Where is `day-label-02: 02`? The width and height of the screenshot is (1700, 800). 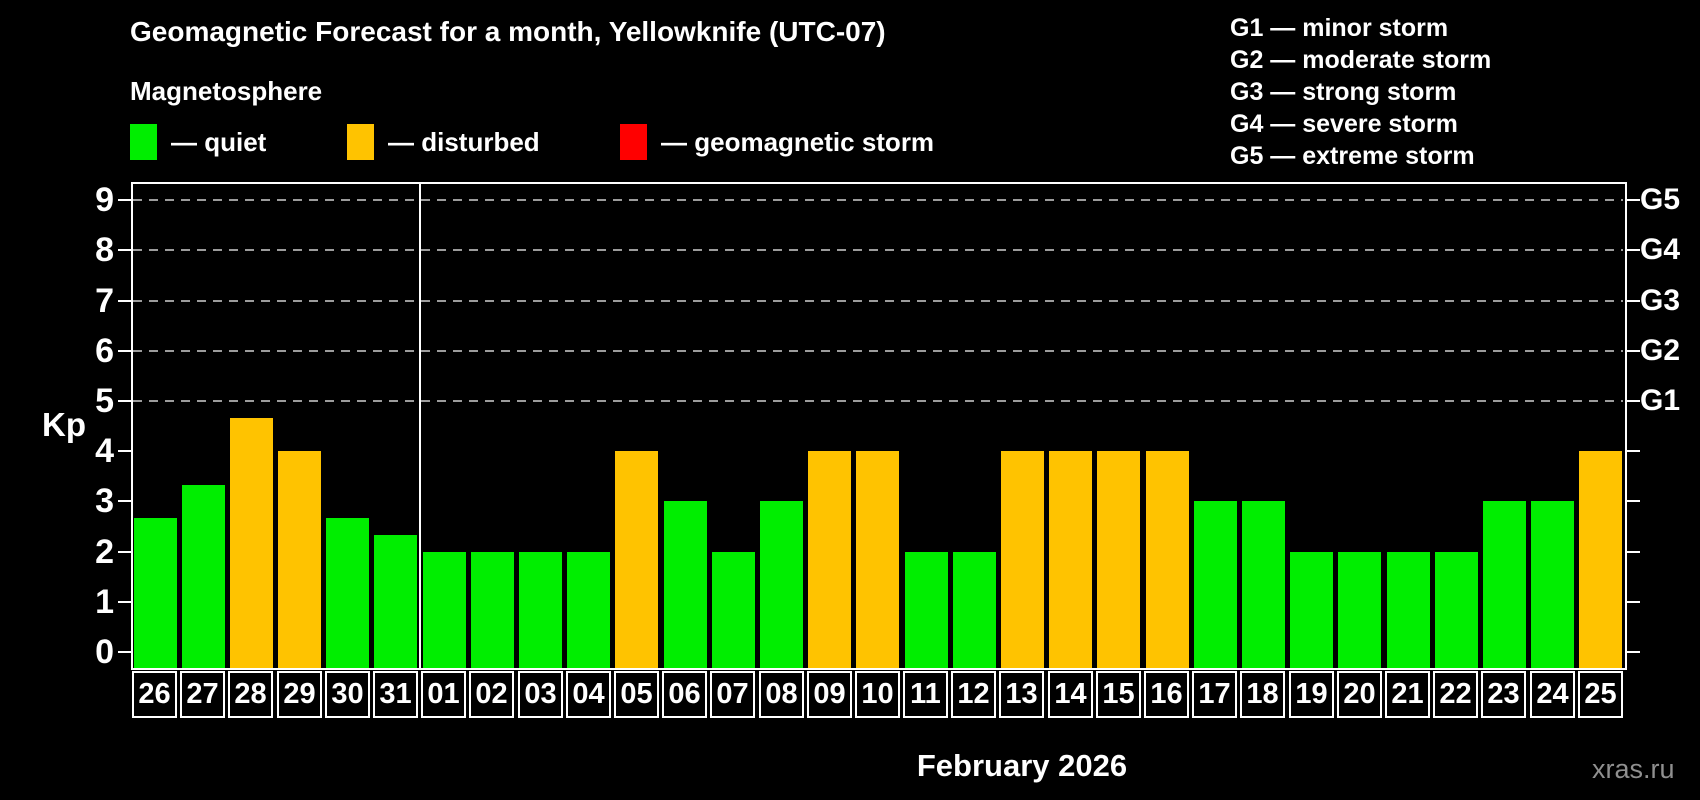
day-label-02: 02 is located at coordinates (491, 694).